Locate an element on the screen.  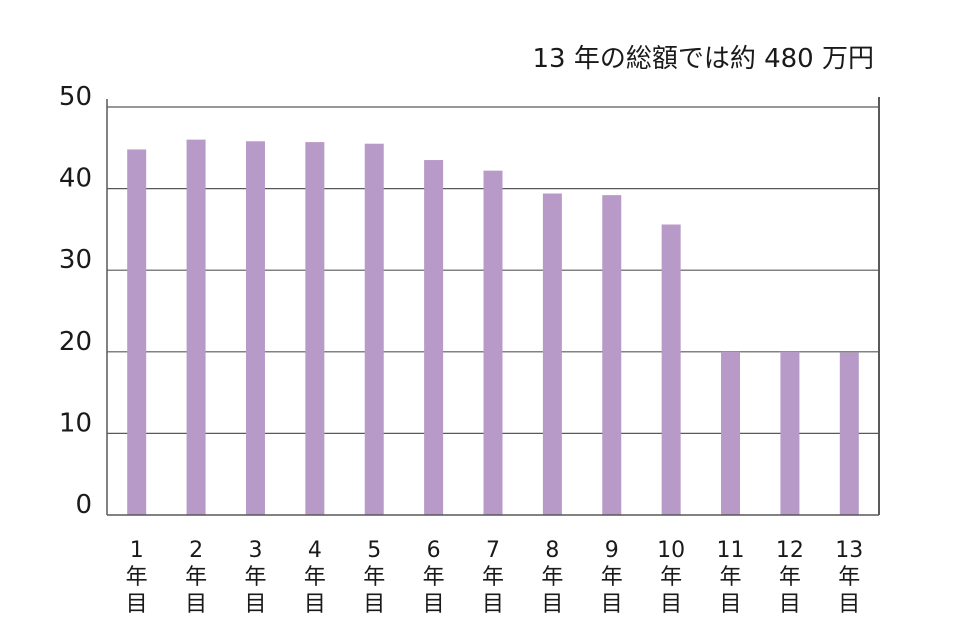
y-tick-label: 40 is located at coordinates (75, 179).